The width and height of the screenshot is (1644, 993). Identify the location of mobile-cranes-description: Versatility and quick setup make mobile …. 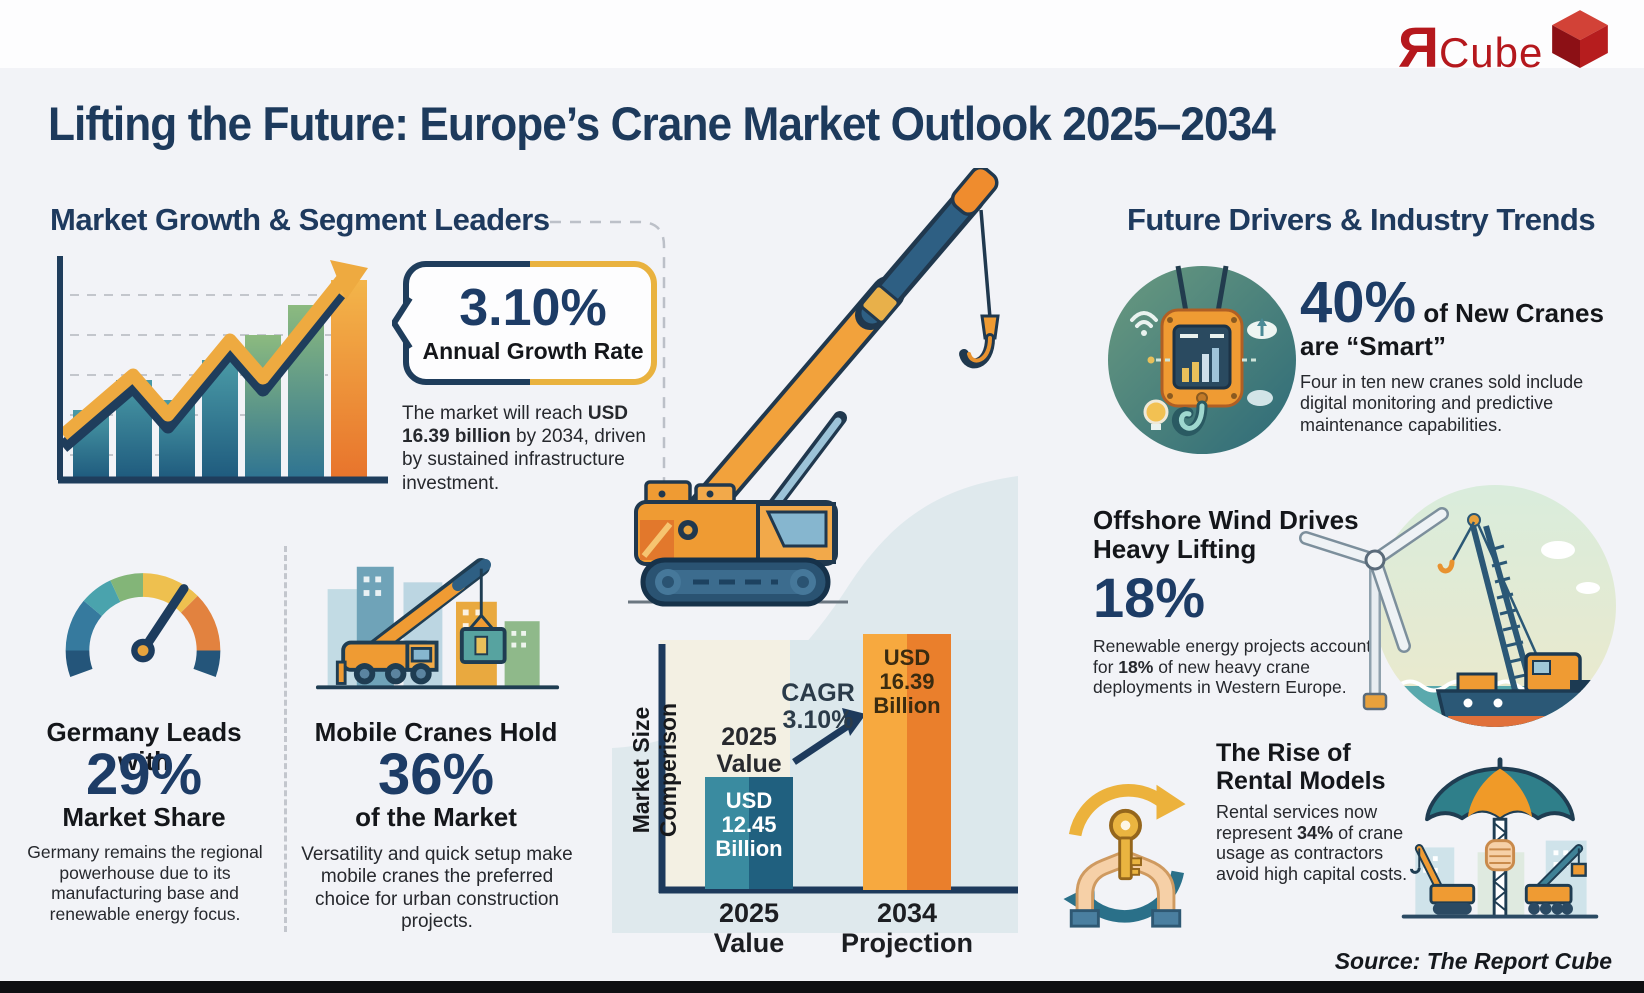
(437, 888).